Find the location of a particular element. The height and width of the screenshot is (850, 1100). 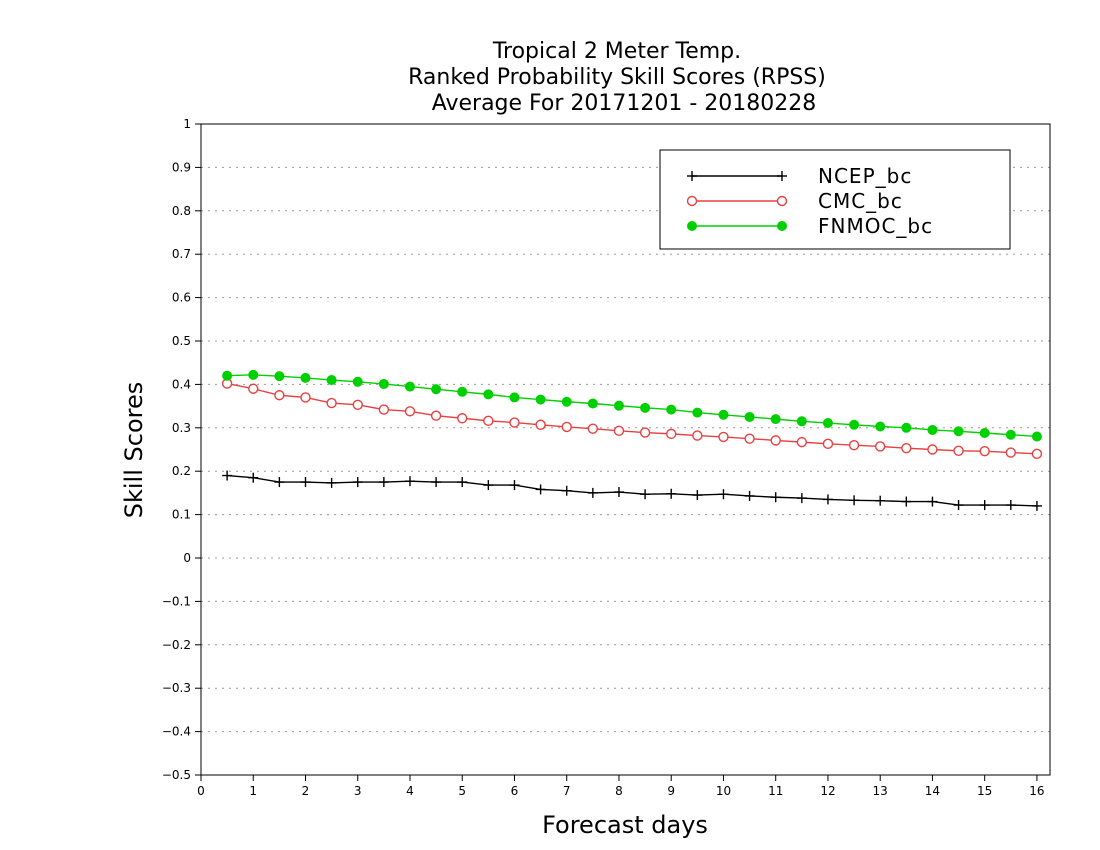

x-tick-label: 5 is located at coordinates (462, 791).